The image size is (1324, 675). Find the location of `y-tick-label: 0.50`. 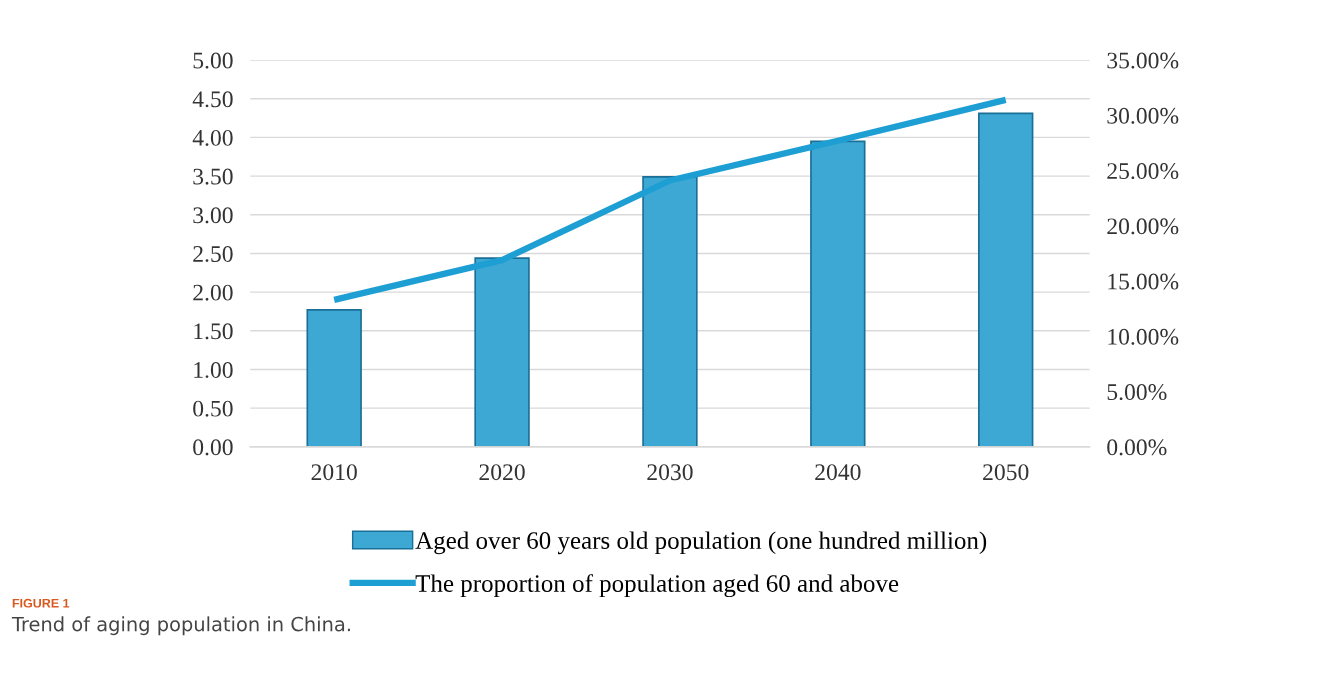

y-tick-label: 0.50 is located at coordinates (213, 408).